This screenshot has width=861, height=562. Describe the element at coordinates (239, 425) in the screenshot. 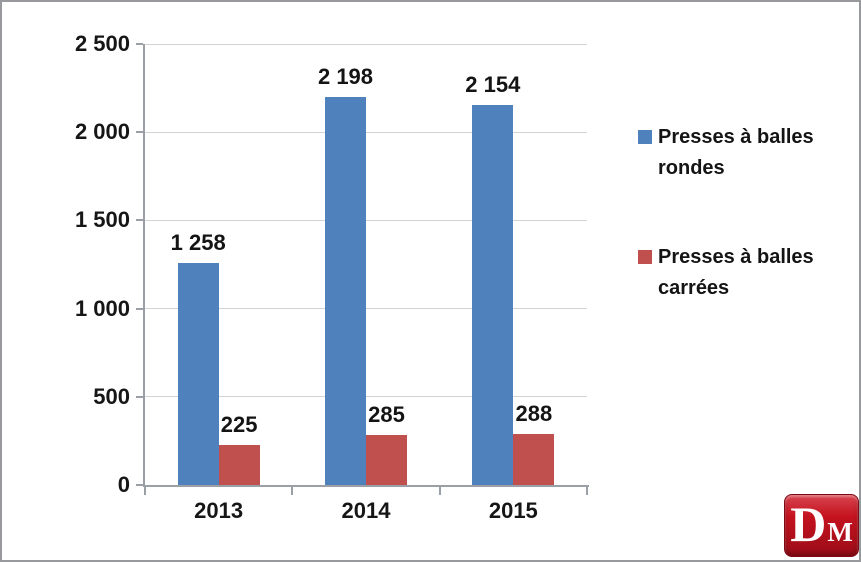

I see `bar-value-label: 225` at that location.